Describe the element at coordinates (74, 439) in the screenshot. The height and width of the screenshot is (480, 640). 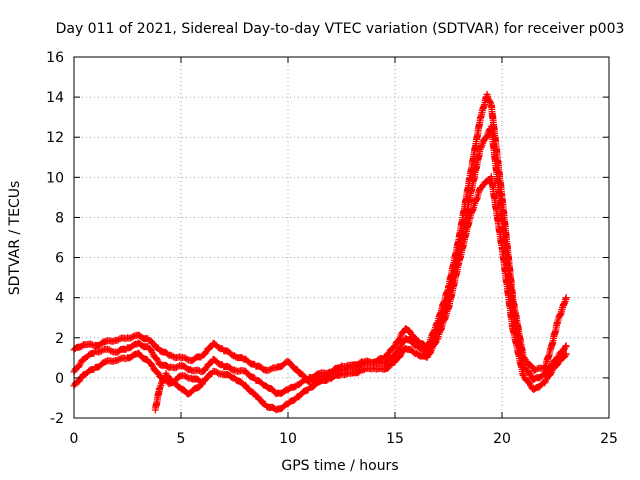
I see `x-tick-label: 0` at that location.